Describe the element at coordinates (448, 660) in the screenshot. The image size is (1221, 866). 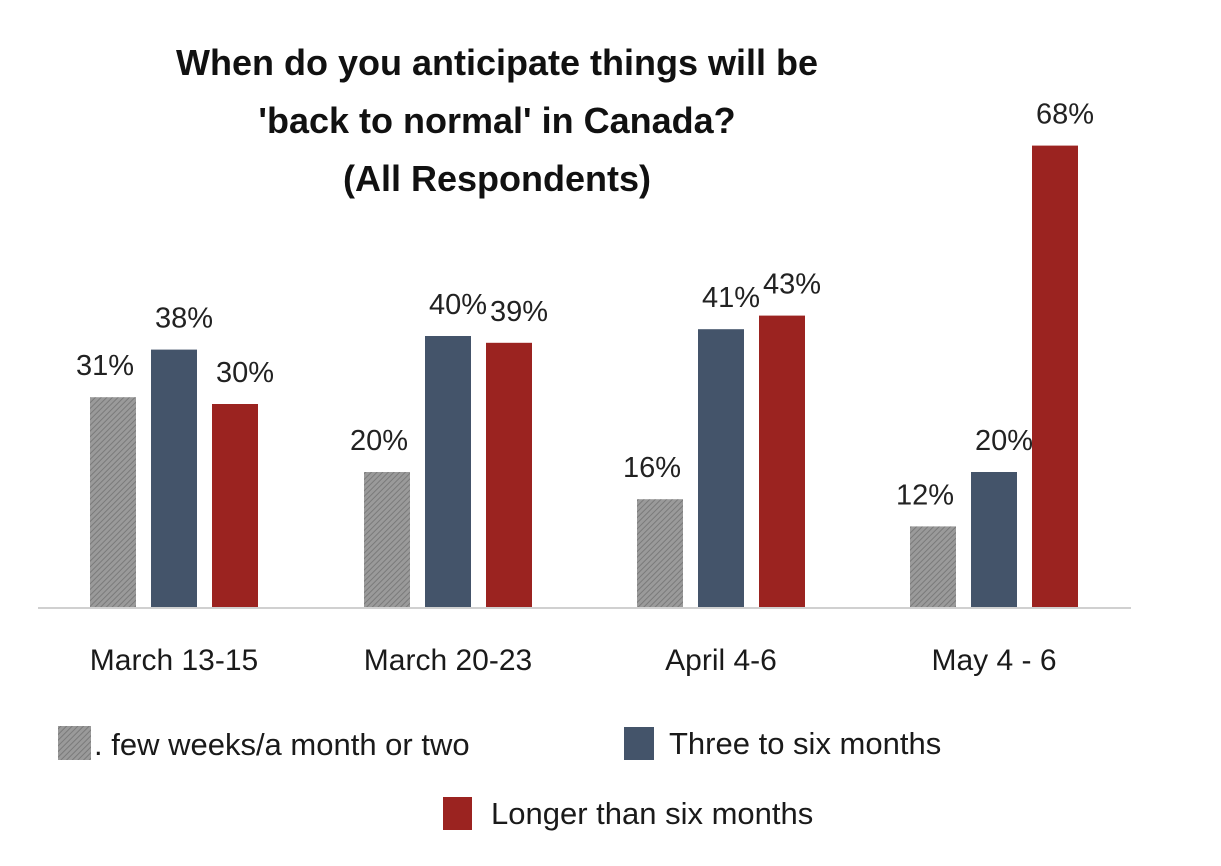
I see `category-label-2: March 20-23` at that location.